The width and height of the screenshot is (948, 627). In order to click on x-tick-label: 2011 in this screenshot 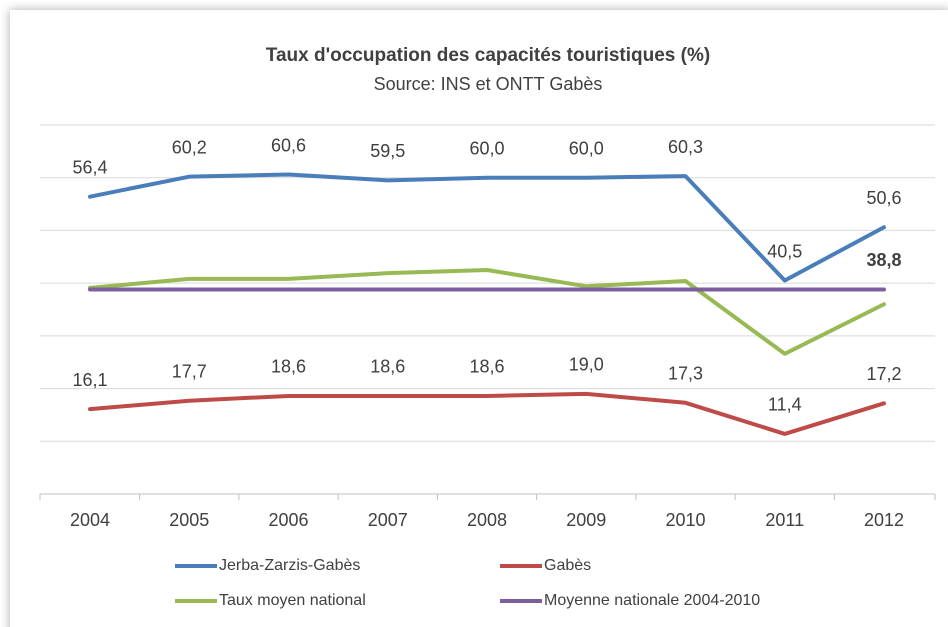, I will do `click(784, 520)`.